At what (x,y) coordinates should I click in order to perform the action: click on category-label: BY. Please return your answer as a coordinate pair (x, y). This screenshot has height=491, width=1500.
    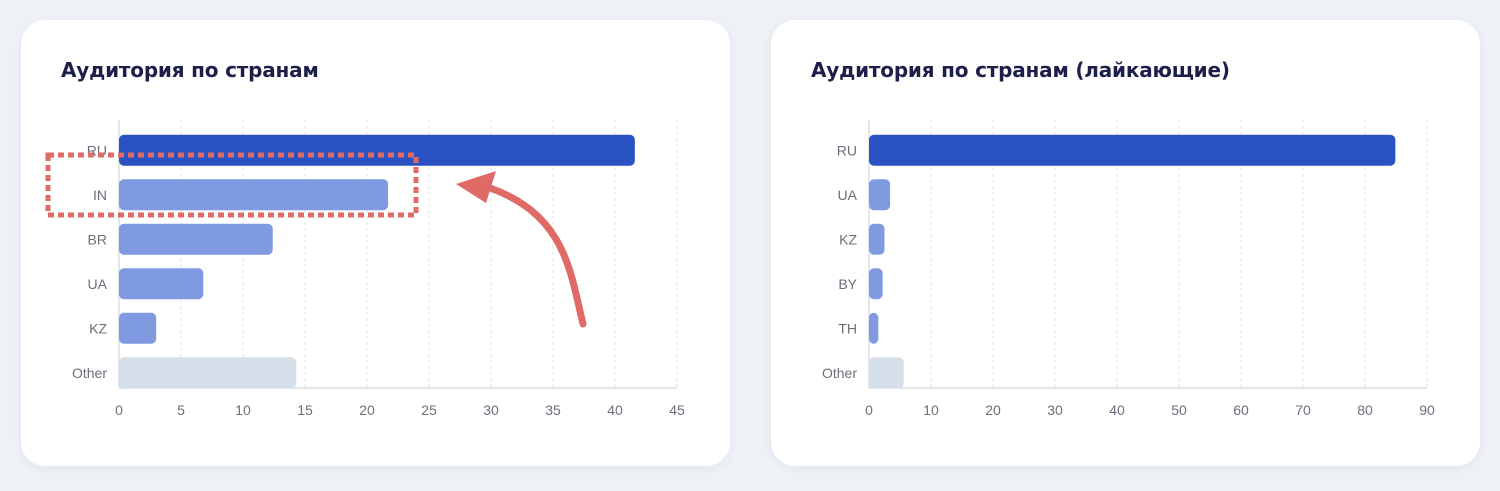
    Looking at the image, I should click on (847, 284).